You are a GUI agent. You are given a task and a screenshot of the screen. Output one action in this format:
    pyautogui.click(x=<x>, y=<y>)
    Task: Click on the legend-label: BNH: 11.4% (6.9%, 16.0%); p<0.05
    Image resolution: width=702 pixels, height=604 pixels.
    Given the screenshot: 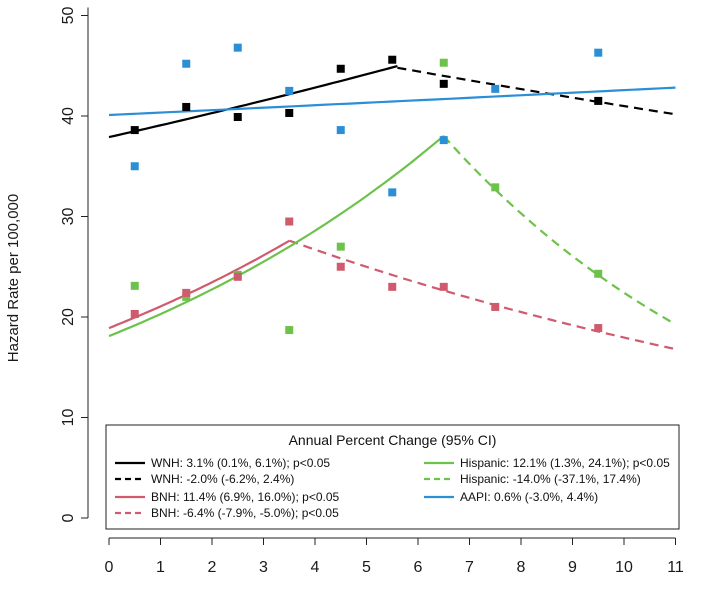 What is the action you would take?
    pyautogui.click(x=245, y=497)
    